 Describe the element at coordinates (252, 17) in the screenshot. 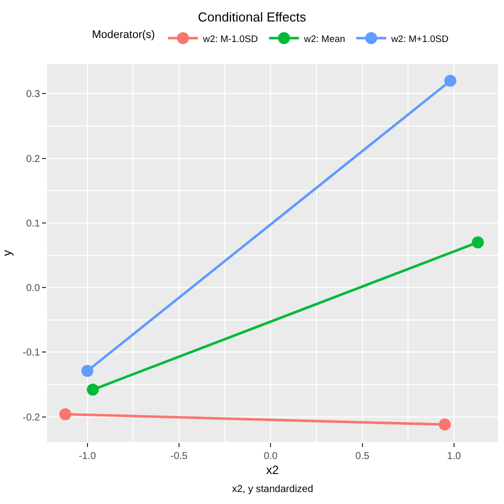

I see `chart-title: Conditional Effects` at that location.